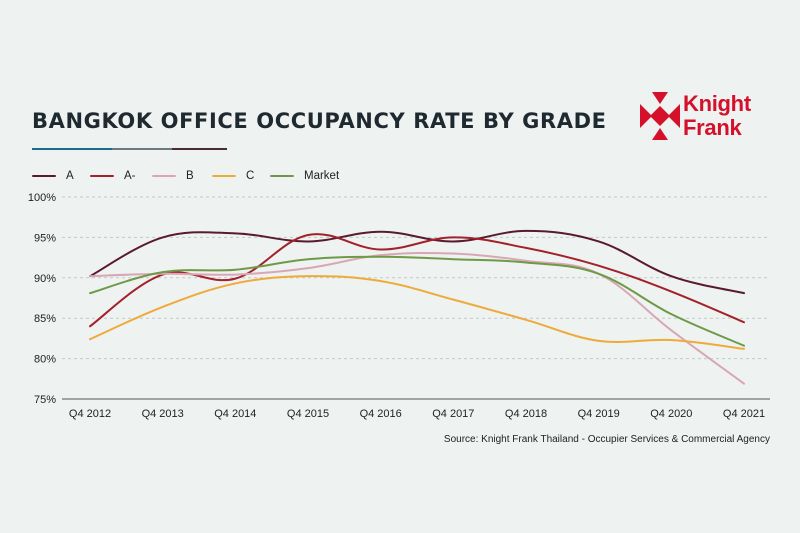 This screenshot has height=533, width=800. I want to click on logo-mark-diamond, so click(660, 116).